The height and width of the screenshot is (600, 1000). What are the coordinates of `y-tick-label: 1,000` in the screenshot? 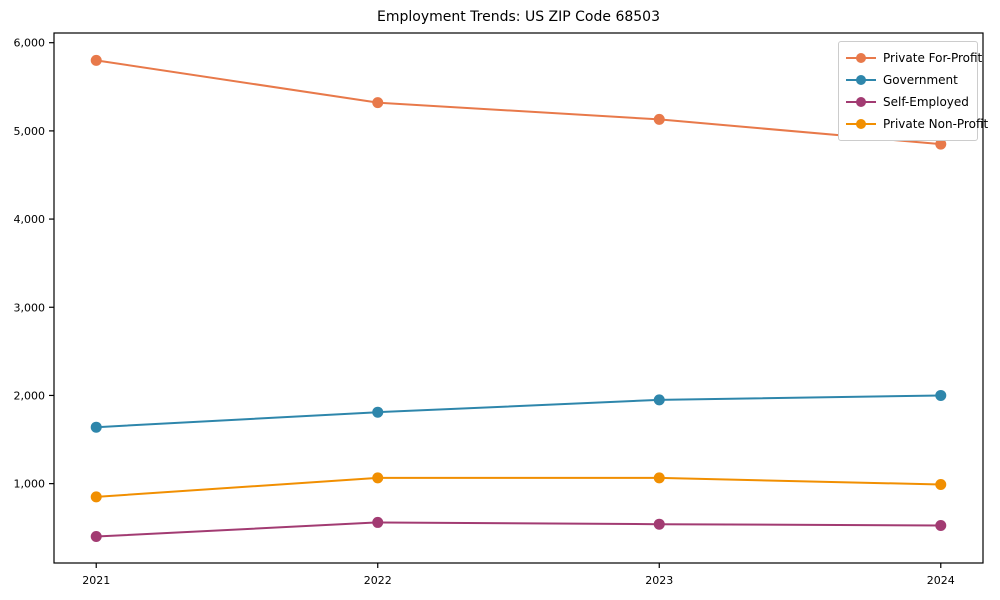 It's located at (30, 484).